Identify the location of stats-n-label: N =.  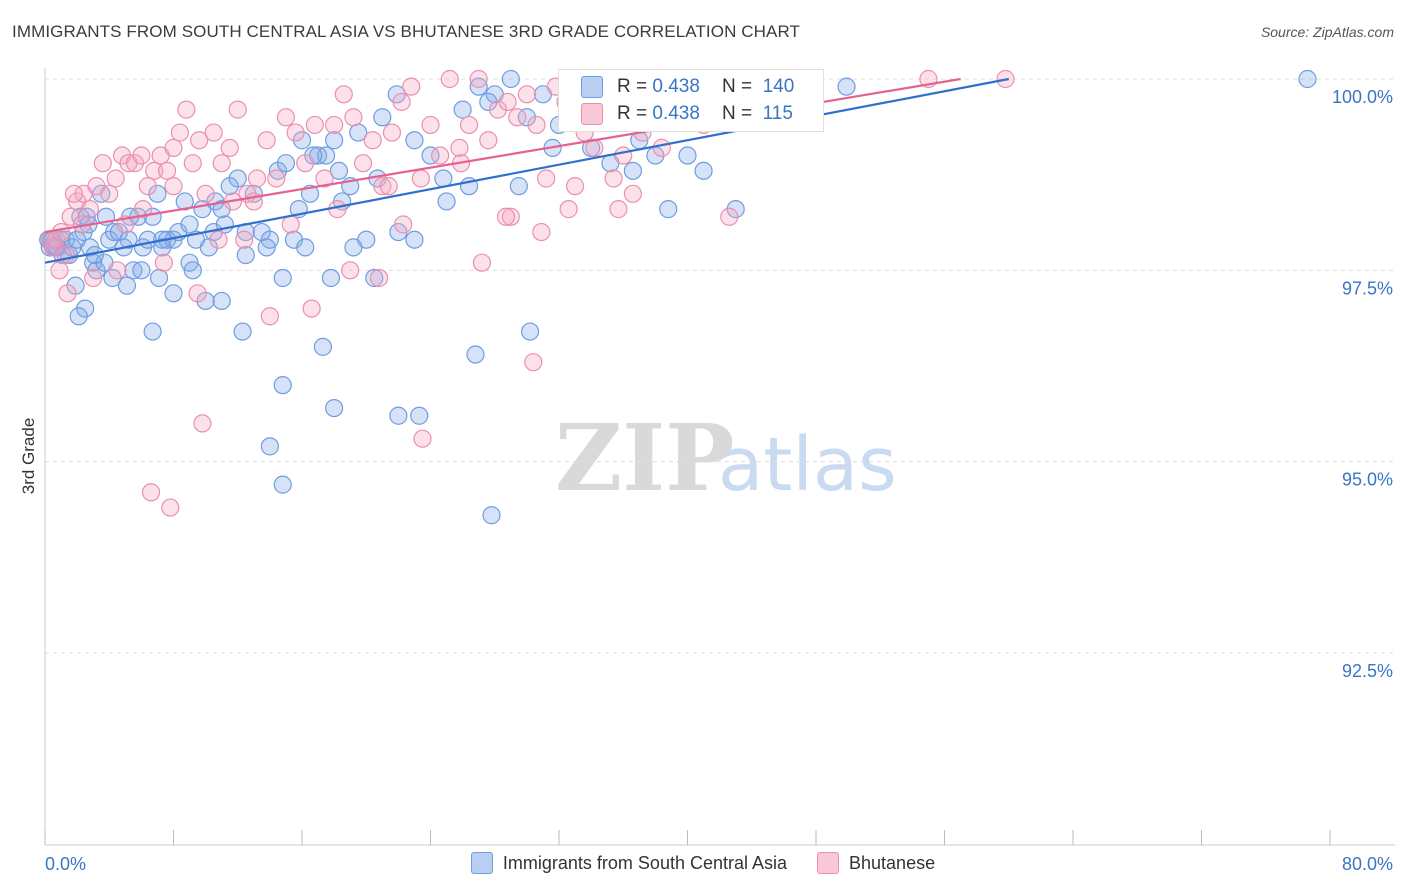
(737, 113).